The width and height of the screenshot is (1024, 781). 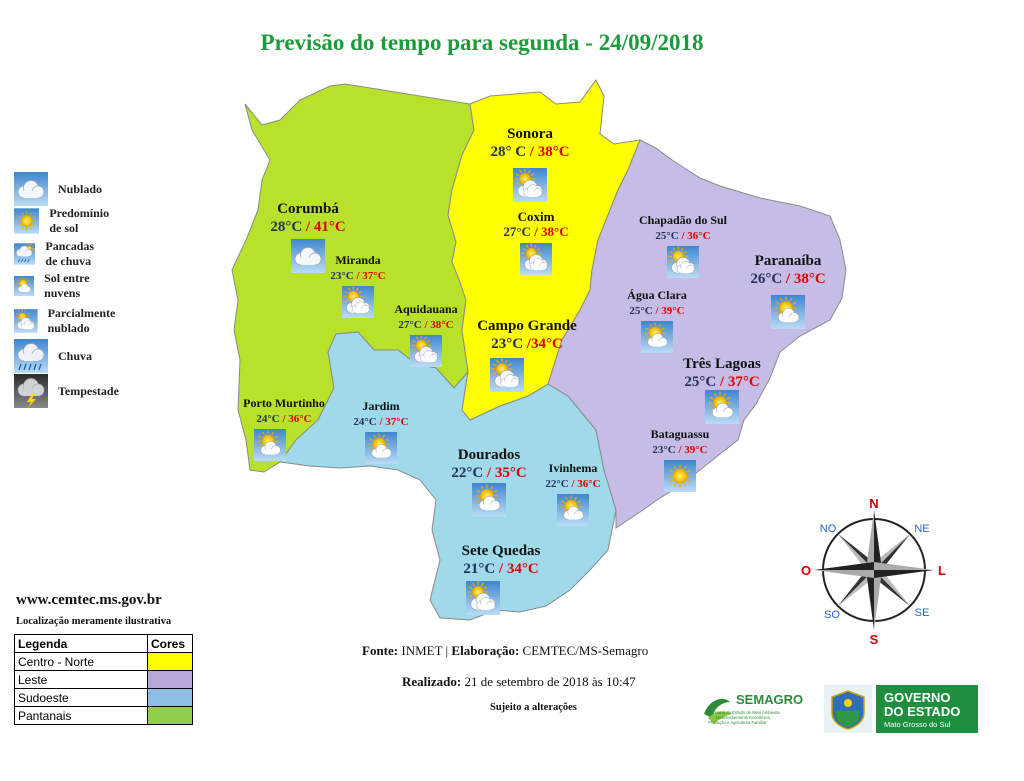 I want to click on city-name: Porto Murtinho, so click(x=284, y=403).